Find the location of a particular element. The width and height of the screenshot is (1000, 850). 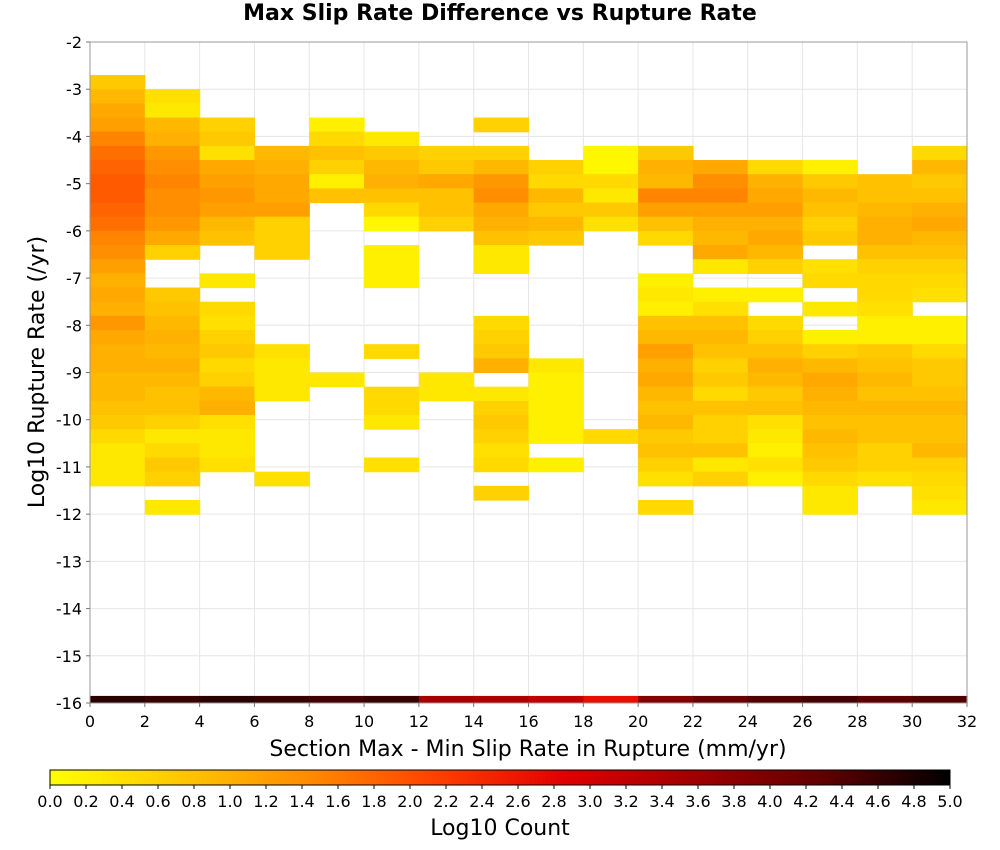

colorbar-tick-label: 4.6 is located at coordinates (877, 801).